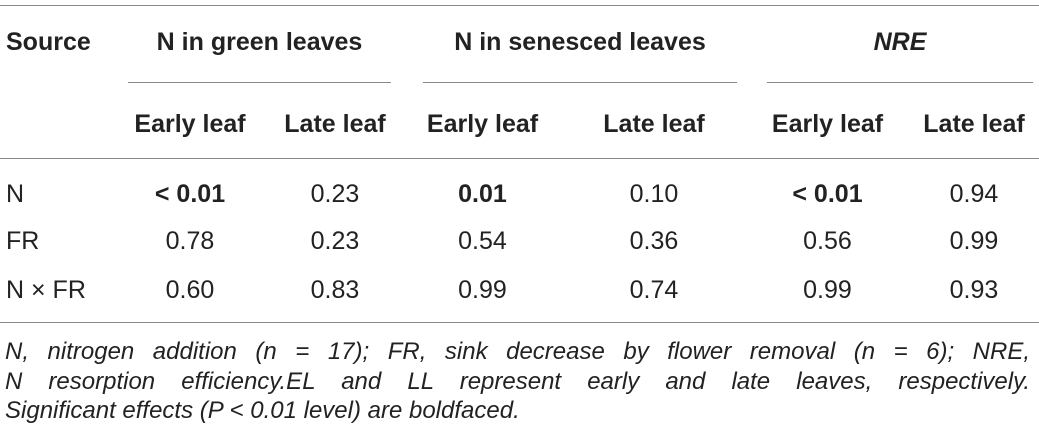 The height and width of the screenshot is (447, 1039). Describe the element at coordinates (23, 241) in the screenshot. I see `row-source-fr: FR` at that location.